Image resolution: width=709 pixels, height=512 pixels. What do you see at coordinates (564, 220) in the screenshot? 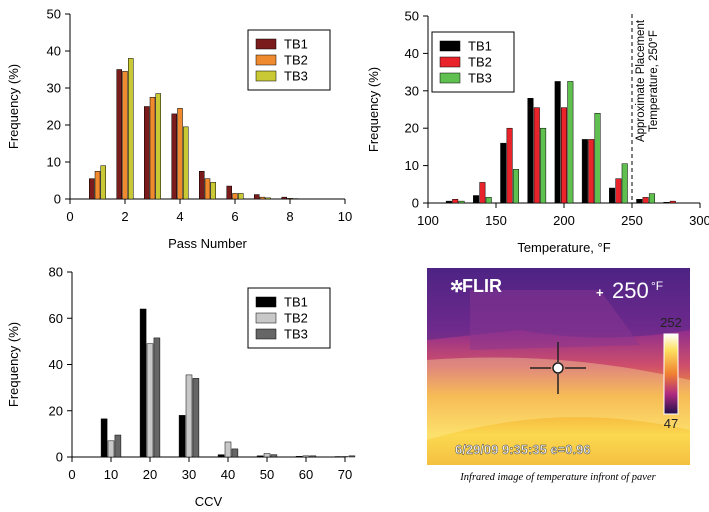
I see `x-tick-label: 200` at bounding box center [564, 220].